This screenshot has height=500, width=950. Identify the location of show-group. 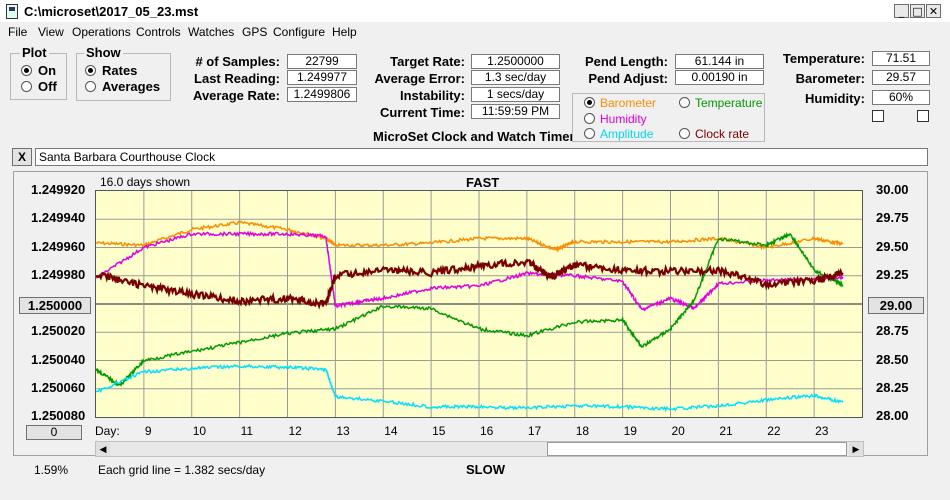
(123, 77).